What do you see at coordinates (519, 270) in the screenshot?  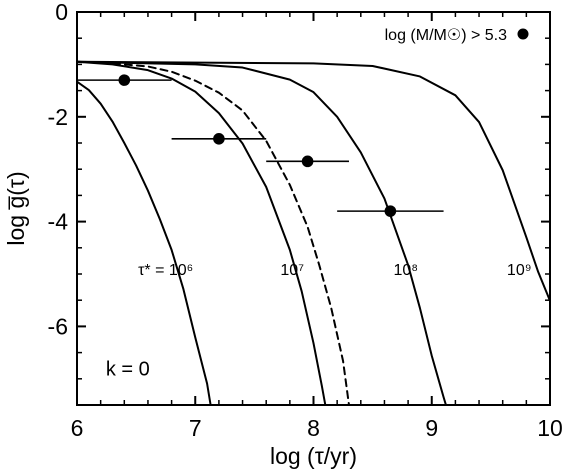 I see `curve-label-4: 10⁹` at bounding box center [519, 270].